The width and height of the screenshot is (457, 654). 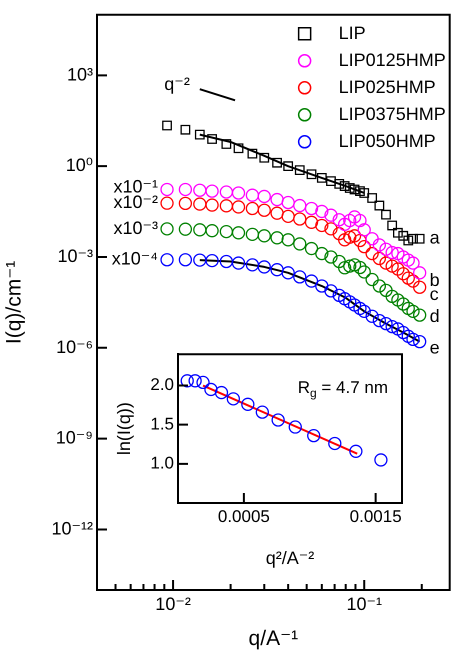 What do you see at coordinates (273, 638) in the screenshot?
I see `x-axis-title: q/A⁻¹` at bounding box center [273, 638].